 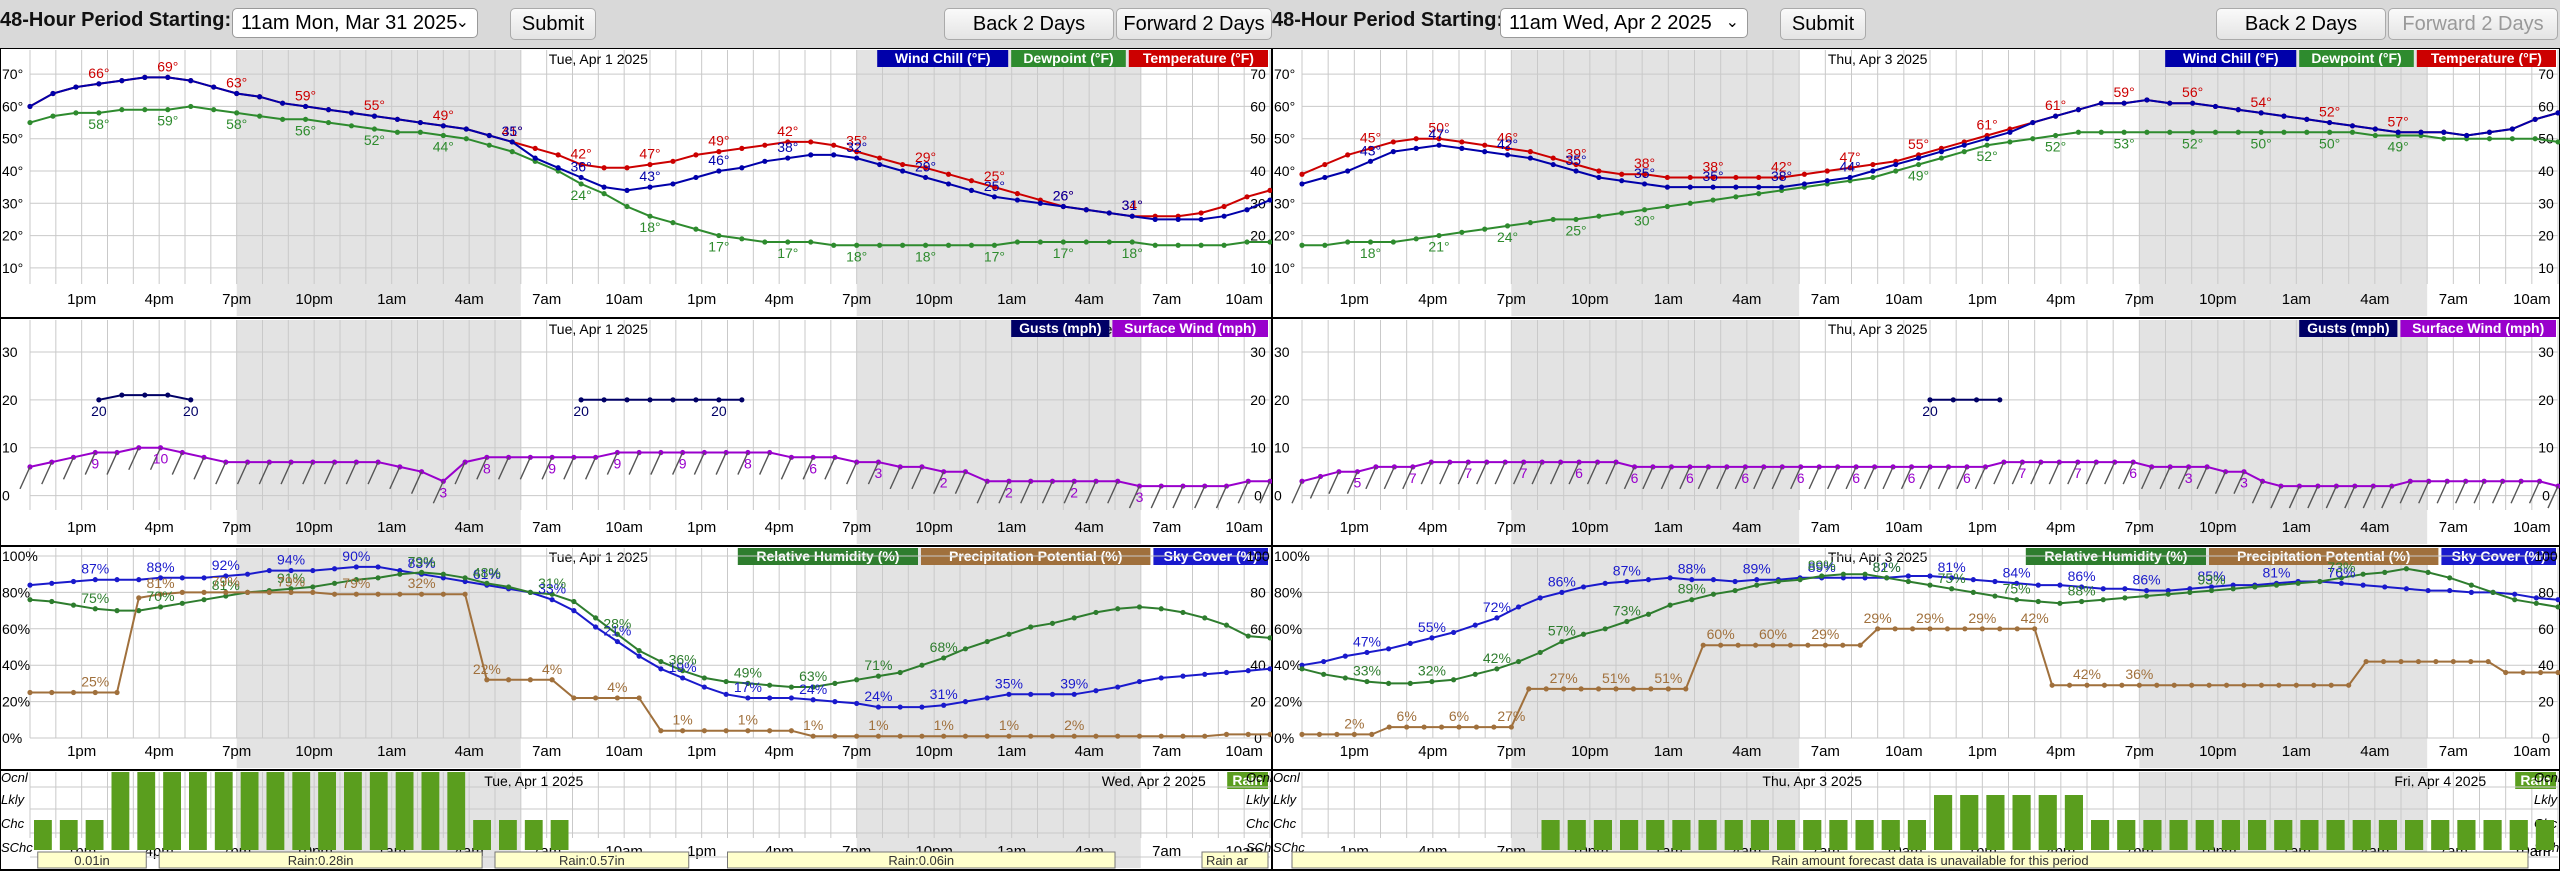 What do you see at coordinates (159, 527) in the screenshot?
I see `x-tick-label: 4pm` at bounding box center [159, 527].